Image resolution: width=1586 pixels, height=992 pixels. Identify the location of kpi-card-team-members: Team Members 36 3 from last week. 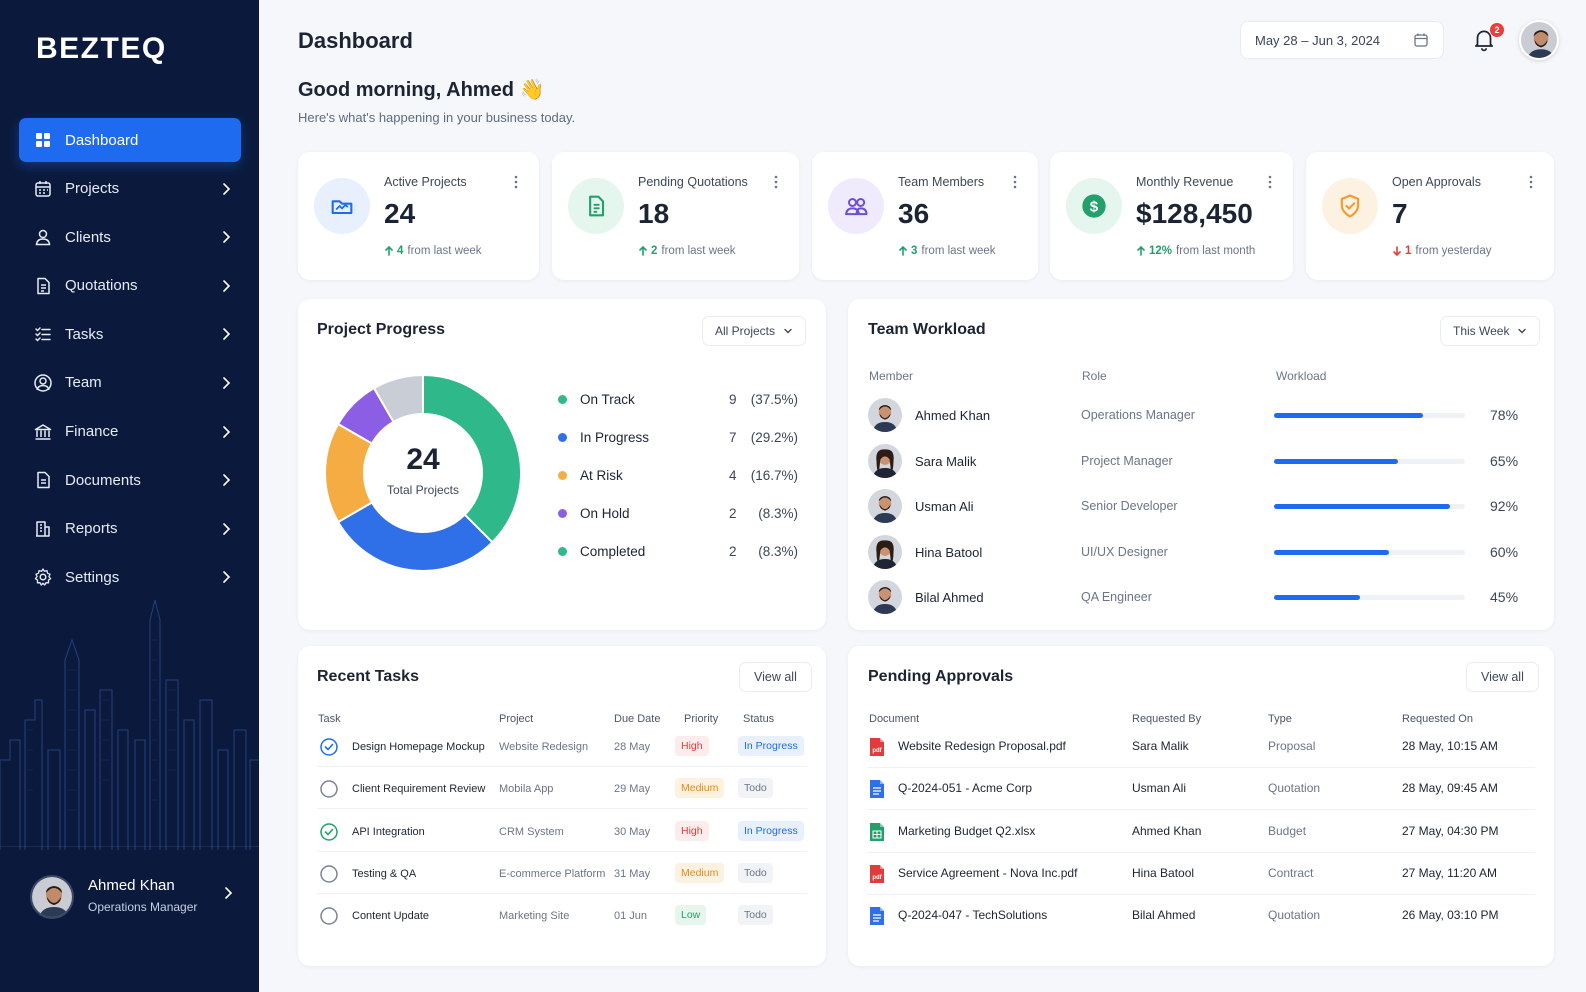
(925, 216).